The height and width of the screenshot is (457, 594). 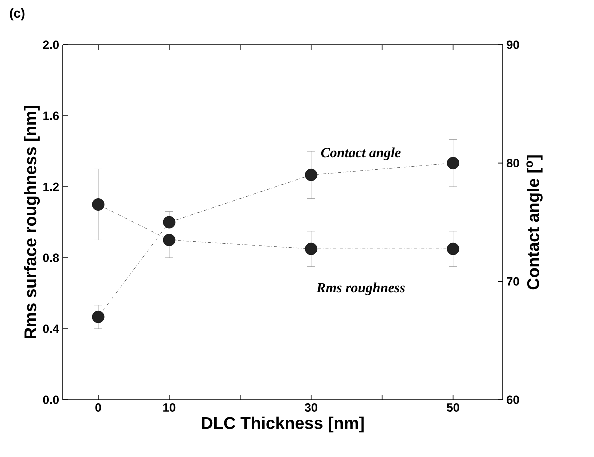 I want to click on y2-tick-label: 60, so click(x=513, y=400).